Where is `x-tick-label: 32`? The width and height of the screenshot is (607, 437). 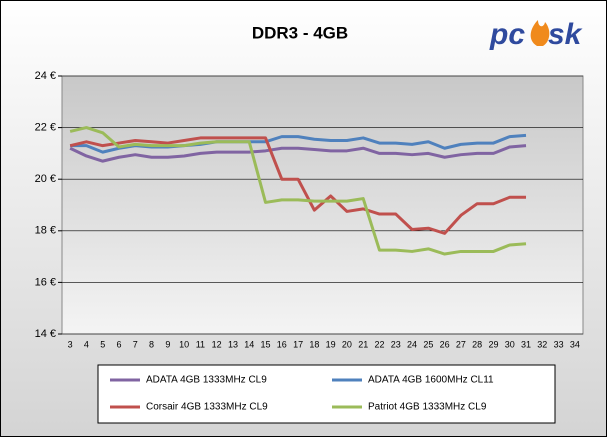 x-tick-label: 32 is located at coordinates (542, 344).